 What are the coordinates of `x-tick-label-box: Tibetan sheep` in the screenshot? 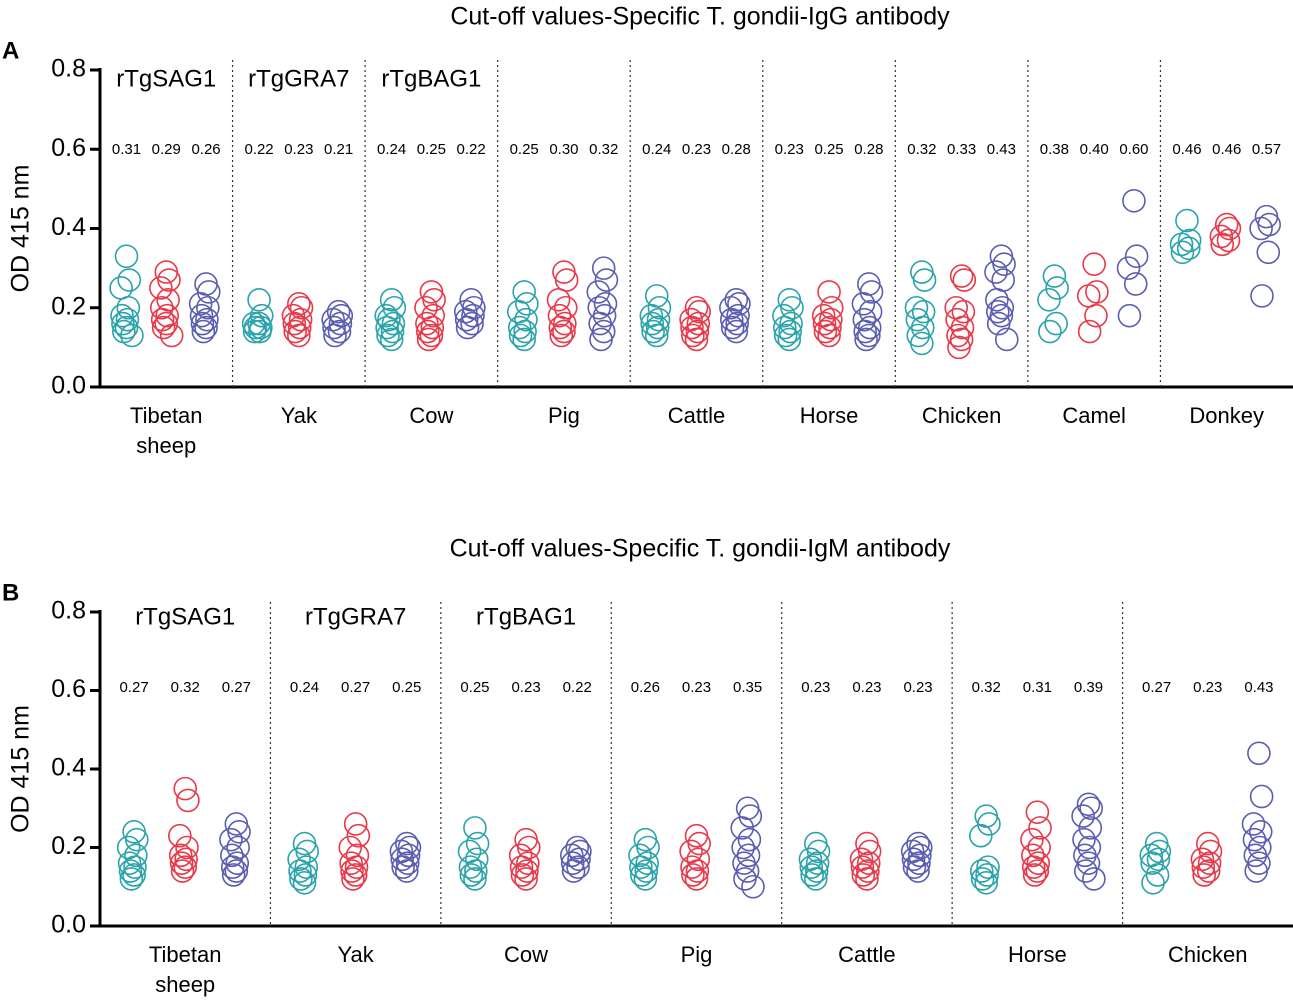 It's located at (185, 969).